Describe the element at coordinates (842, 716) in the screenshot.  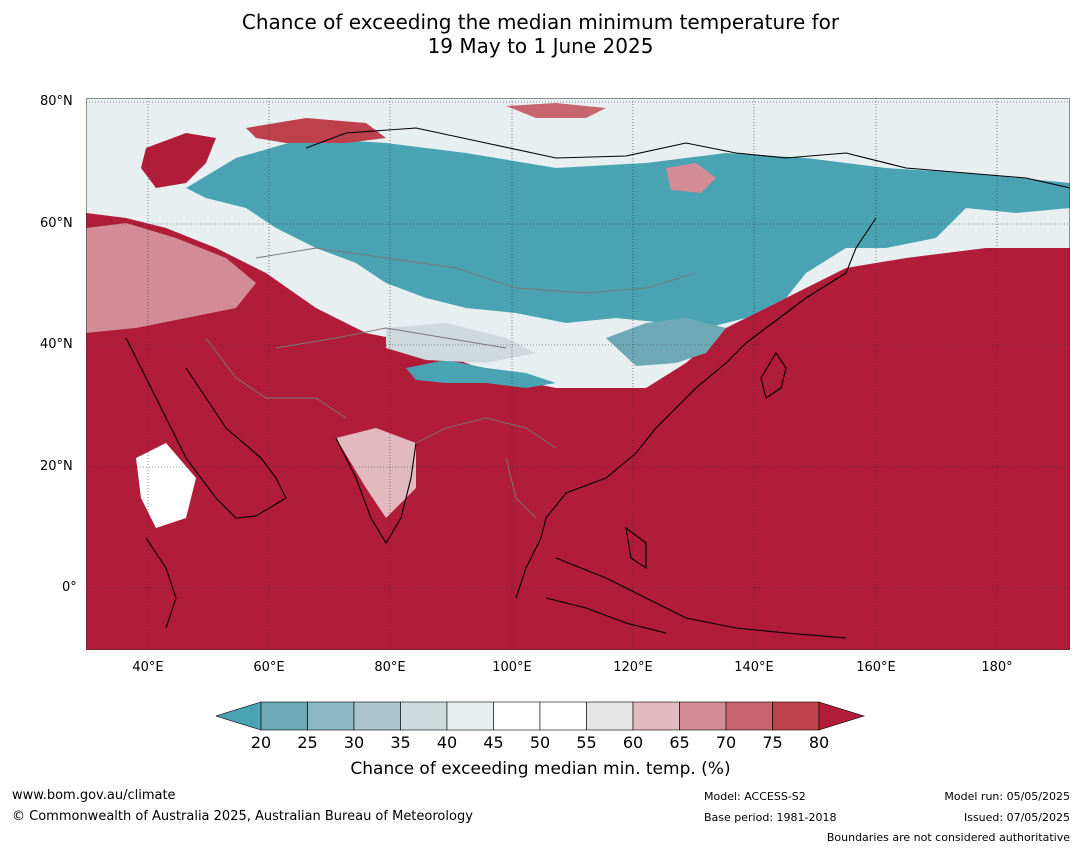
I see `colorbar-extend-high` at that location.